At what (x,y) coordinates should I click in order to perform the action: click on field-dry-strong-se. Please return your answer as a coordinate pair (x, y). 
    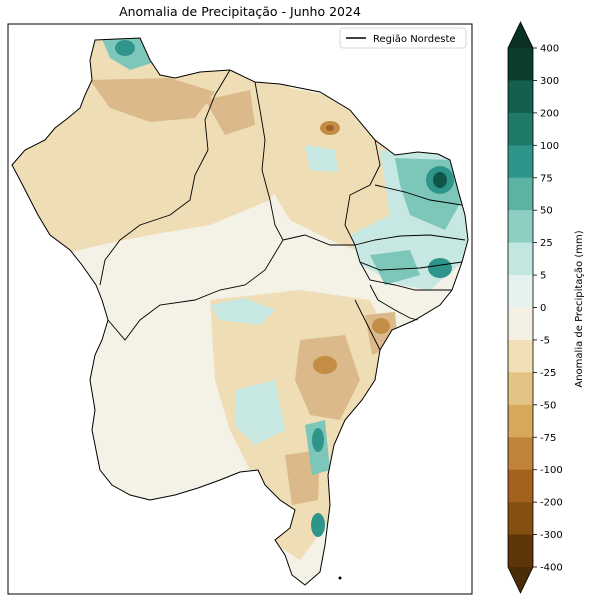
    Looking at the image, I should click on (381, 326).